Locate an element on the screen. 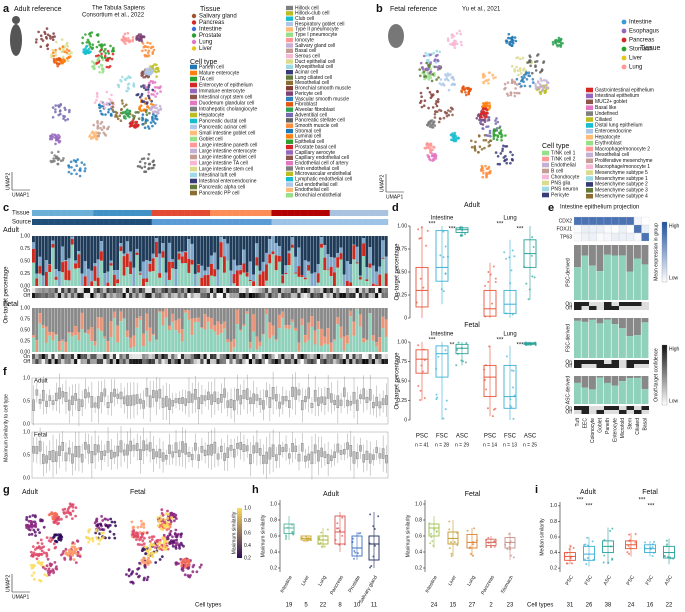  colorbar-label: High is located at coordinates (674, 226).